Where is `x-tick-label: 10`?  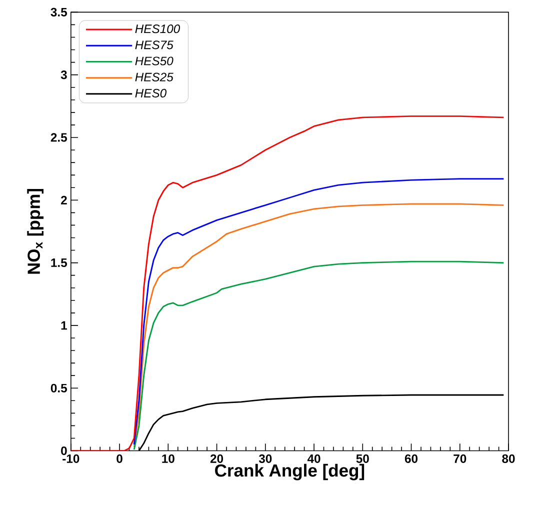 x-tick-label: 10 is located at coordinates (168, 459).